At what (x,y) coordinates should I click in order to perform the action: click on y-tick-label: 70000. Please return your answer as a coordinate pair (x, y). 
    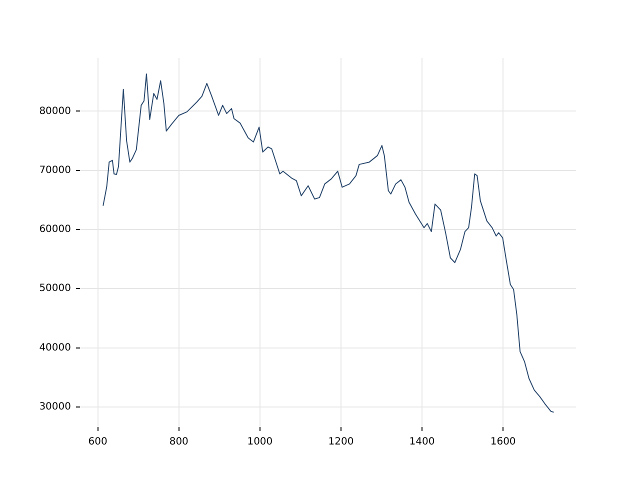
    Looking at the image, I should click on (55, 170).